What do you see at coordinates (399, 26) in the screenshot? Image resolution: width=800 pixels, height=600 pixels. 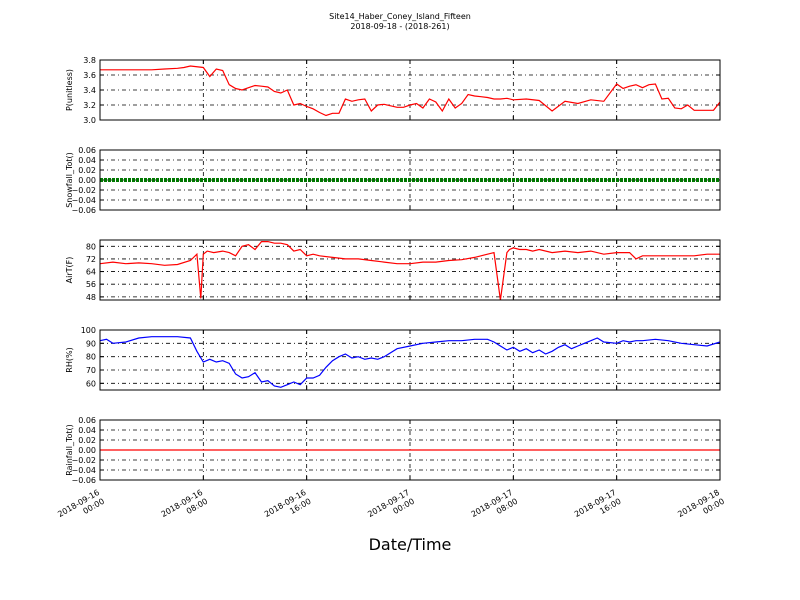 I see `figure-subtitle: 2018-09-18 - (2018-261)` at bounding box center [399, 26].